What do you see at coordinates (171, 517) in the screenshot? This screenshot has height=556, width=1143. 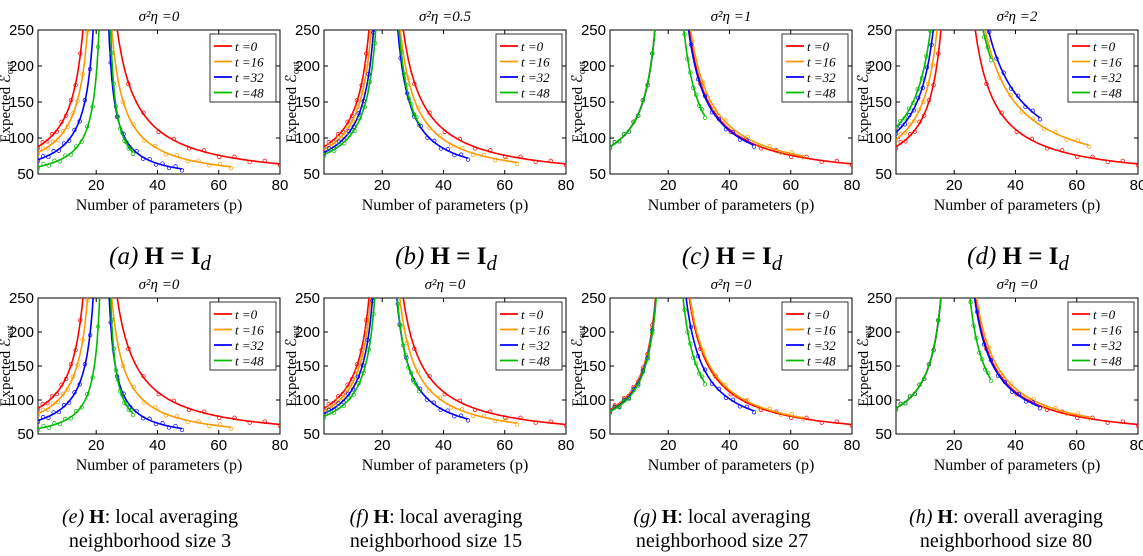 I see `caption-e-line1: : local averaging` at bounding box center [171, 517].